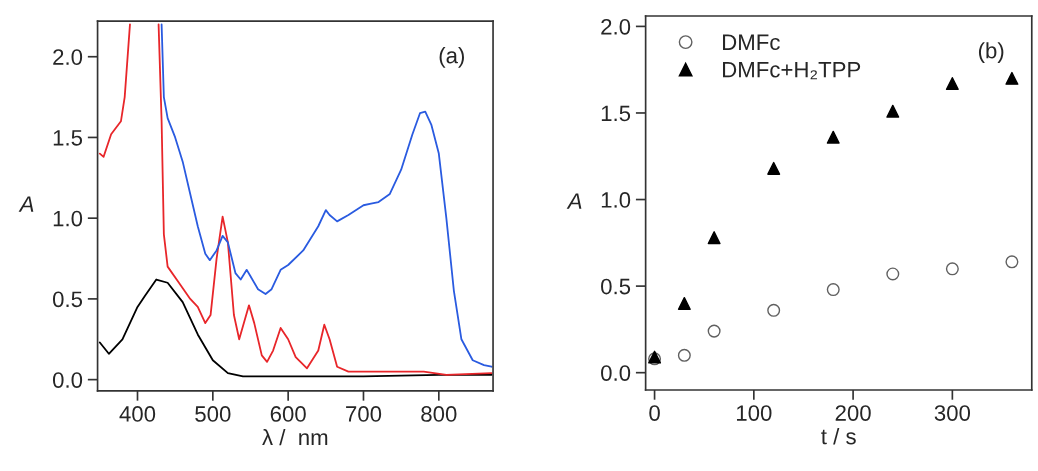 The image size is (1038, 471). What do you see at coordinates (853, 413) in the screenshot?
I see `x-tick-label: 200` at bounding box center [853, 413].